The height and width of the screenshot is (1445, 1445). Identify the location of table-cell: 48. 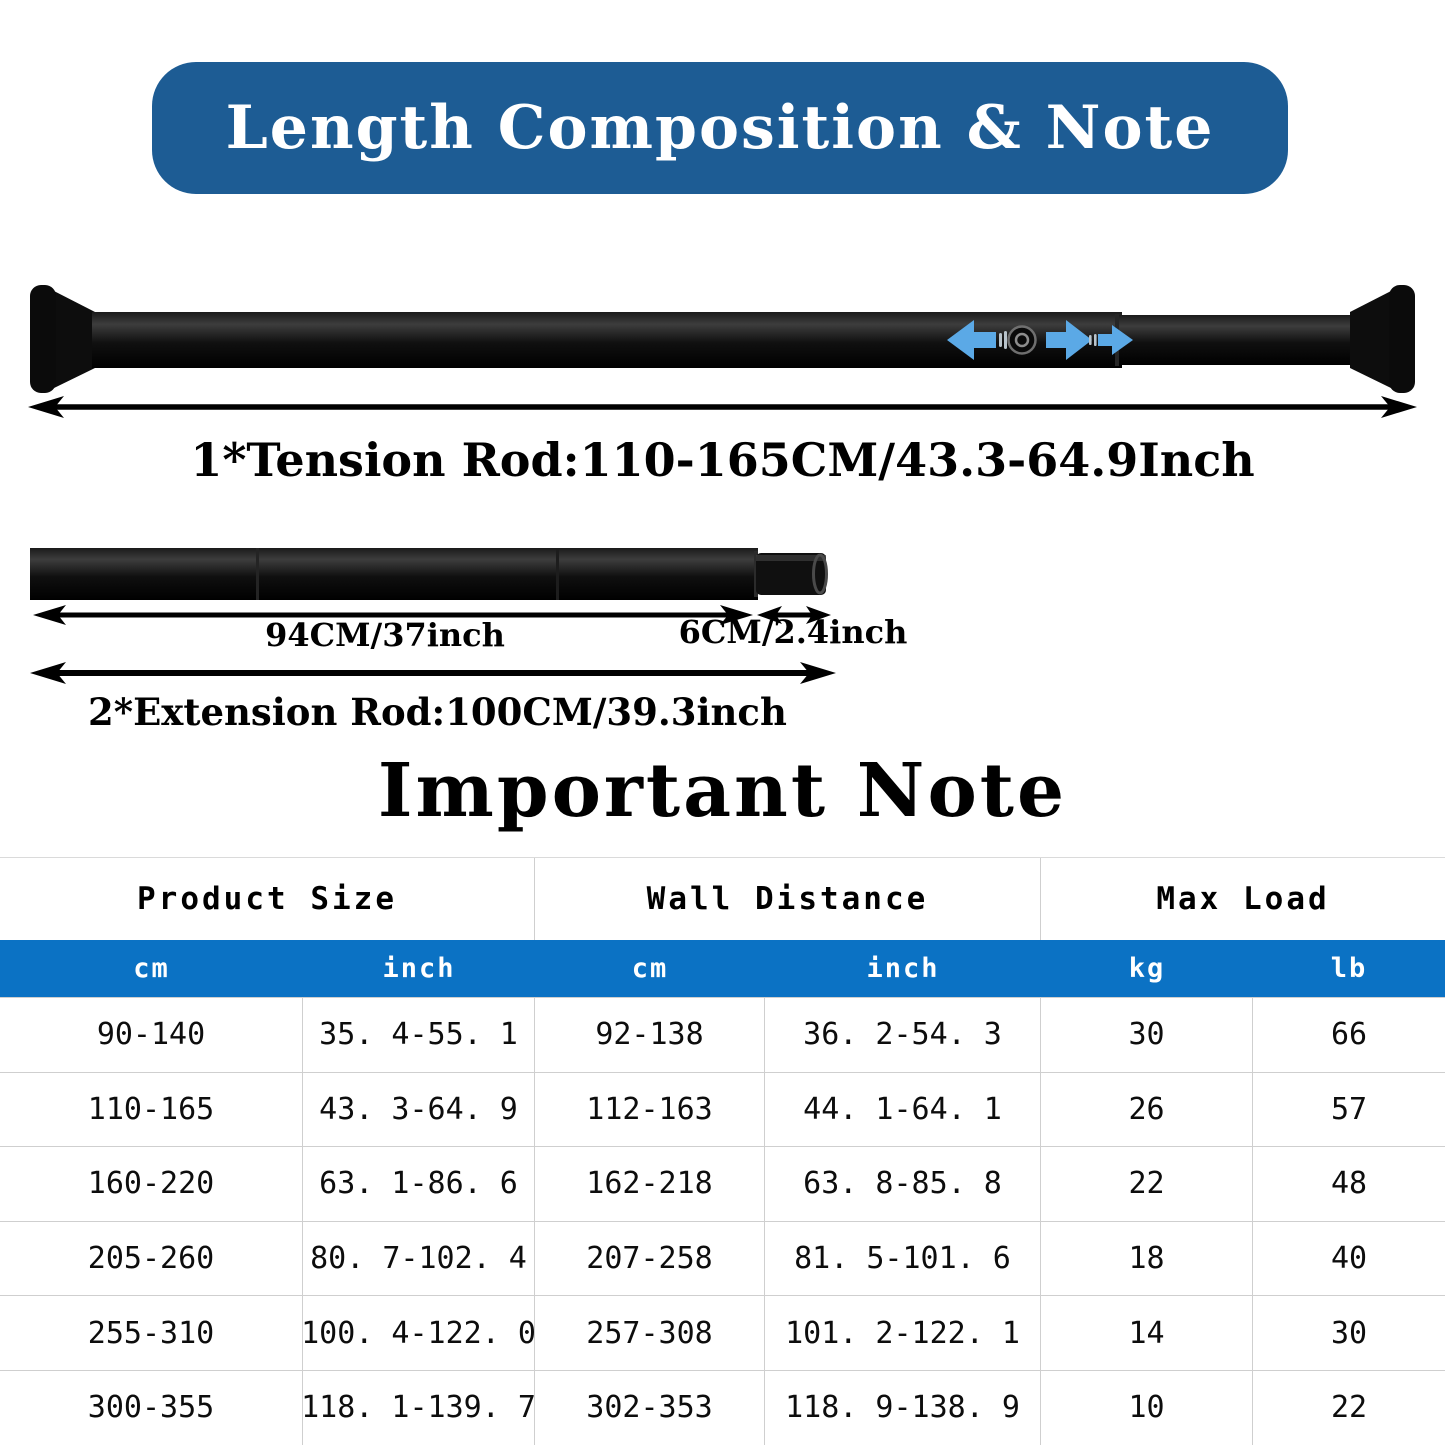
(1349, 1184).